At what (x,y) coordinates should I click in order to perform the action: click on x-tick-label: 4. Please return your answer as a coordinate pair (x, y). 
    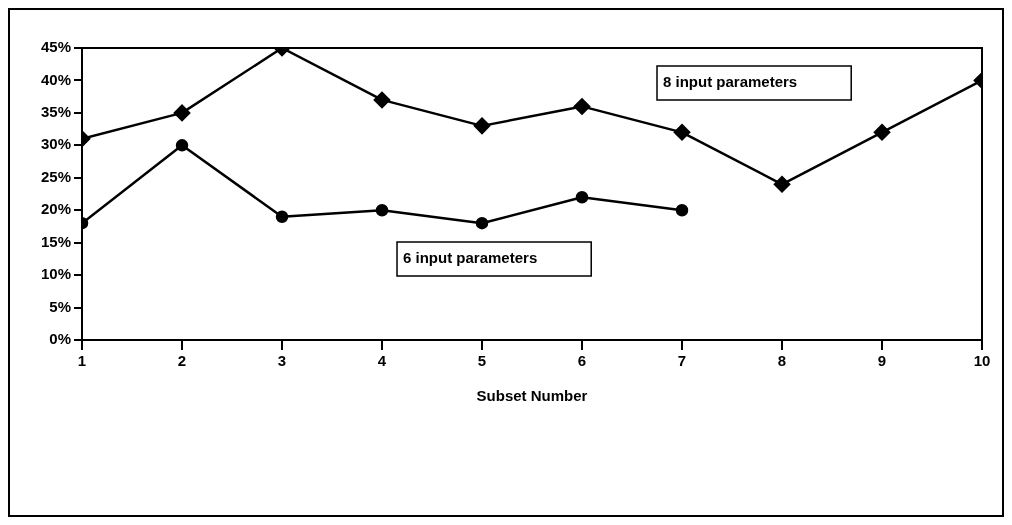
    Looking at the image, I should click on (382, 361).